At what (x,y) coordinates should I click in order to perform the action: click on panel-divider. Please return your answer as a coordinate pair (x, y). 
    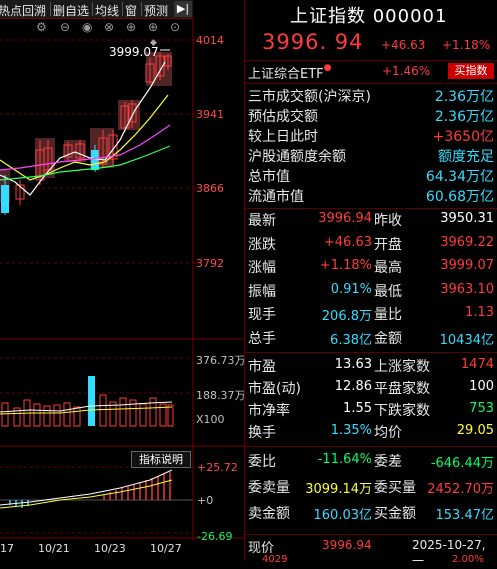
    Looking at the image, I should click on (244, 280).